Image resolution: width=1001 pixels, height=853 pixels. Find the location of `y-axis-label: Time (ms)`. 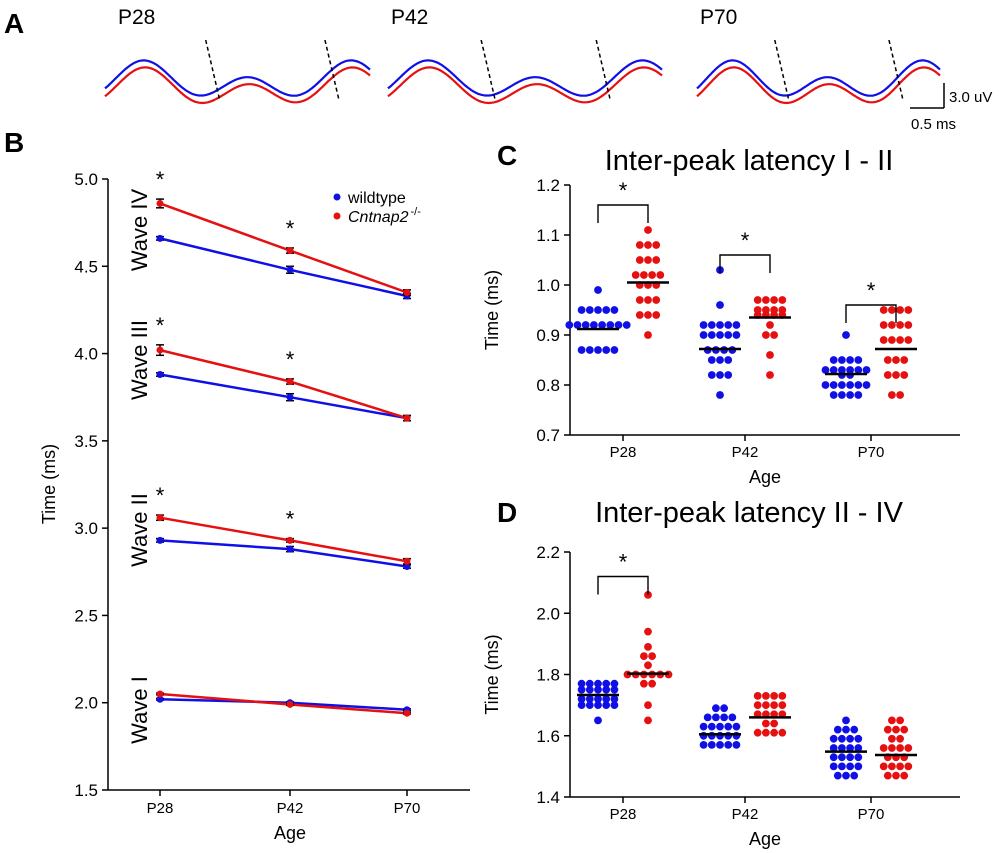

y-axis-label: Time (ms) is located at coordinates (49, 484).